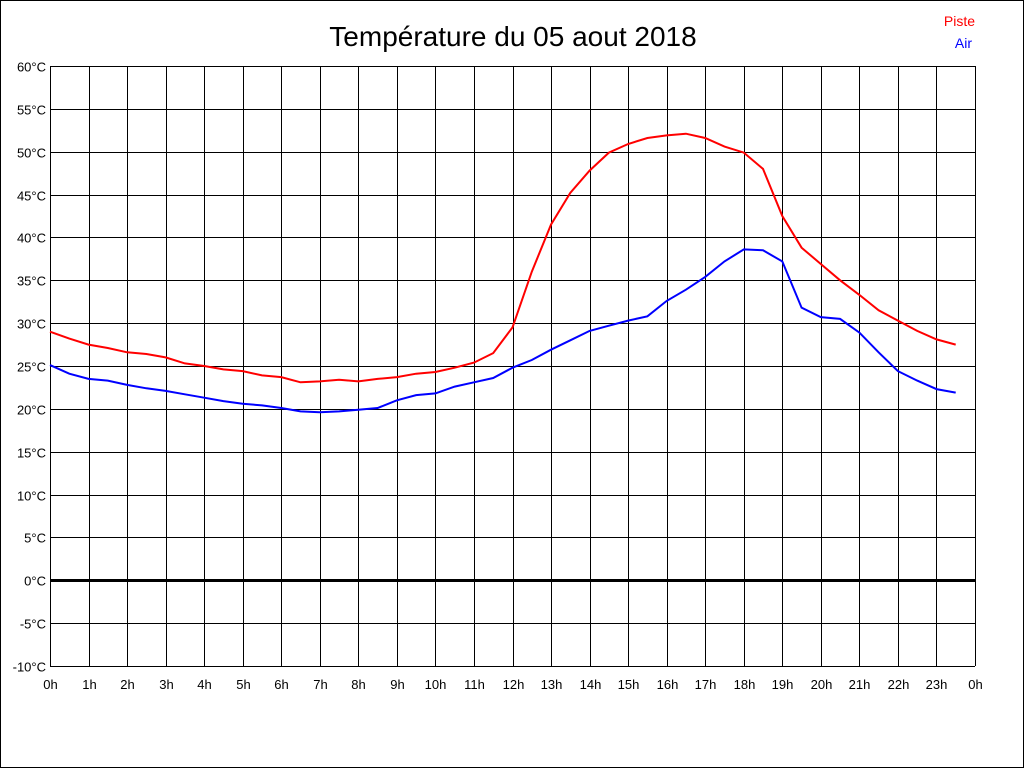  I want to click on x-tick-label: 22h, so click(899, 684).